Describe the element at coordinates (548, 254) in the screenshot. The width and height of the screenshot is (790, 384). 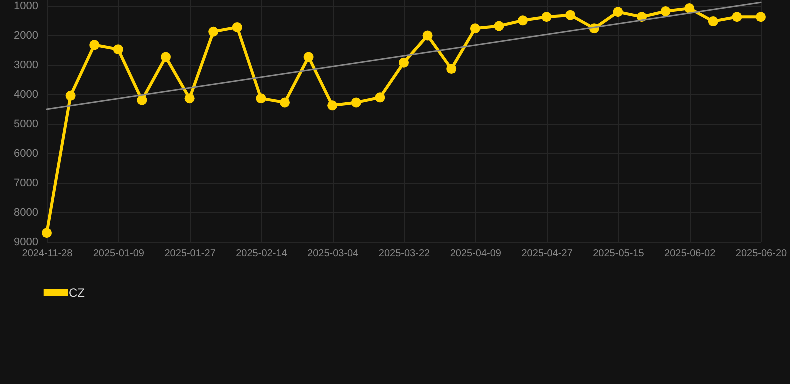
I see `x-tick-label: 2025-04-27` at that location.